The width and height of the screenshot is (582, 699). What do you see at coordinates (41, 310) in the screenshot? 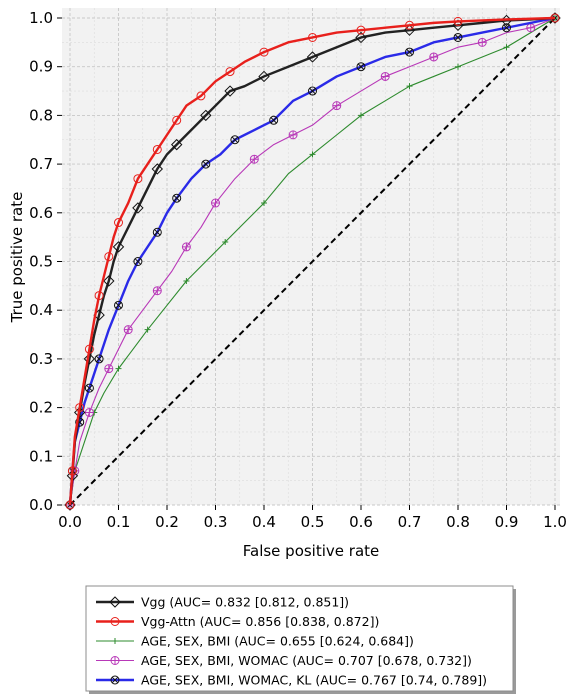
I see `y-tick-label: 0.4` at bounding box center [41, 310].